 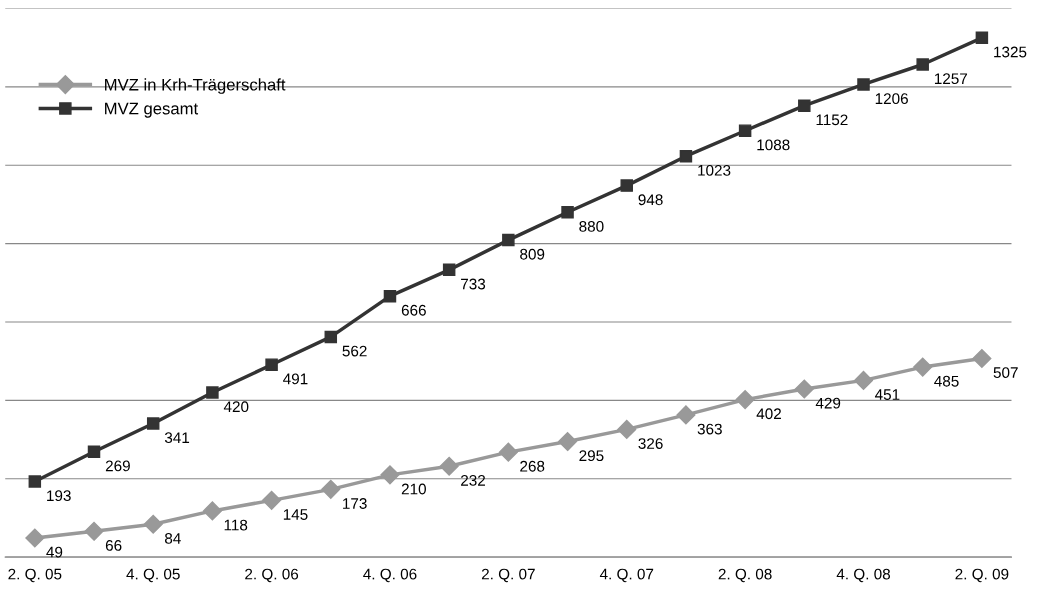 What do you see at coordinates (951, 79) in the screenshot?
I see `data-label: 1257` at bounding box center [951, 79].